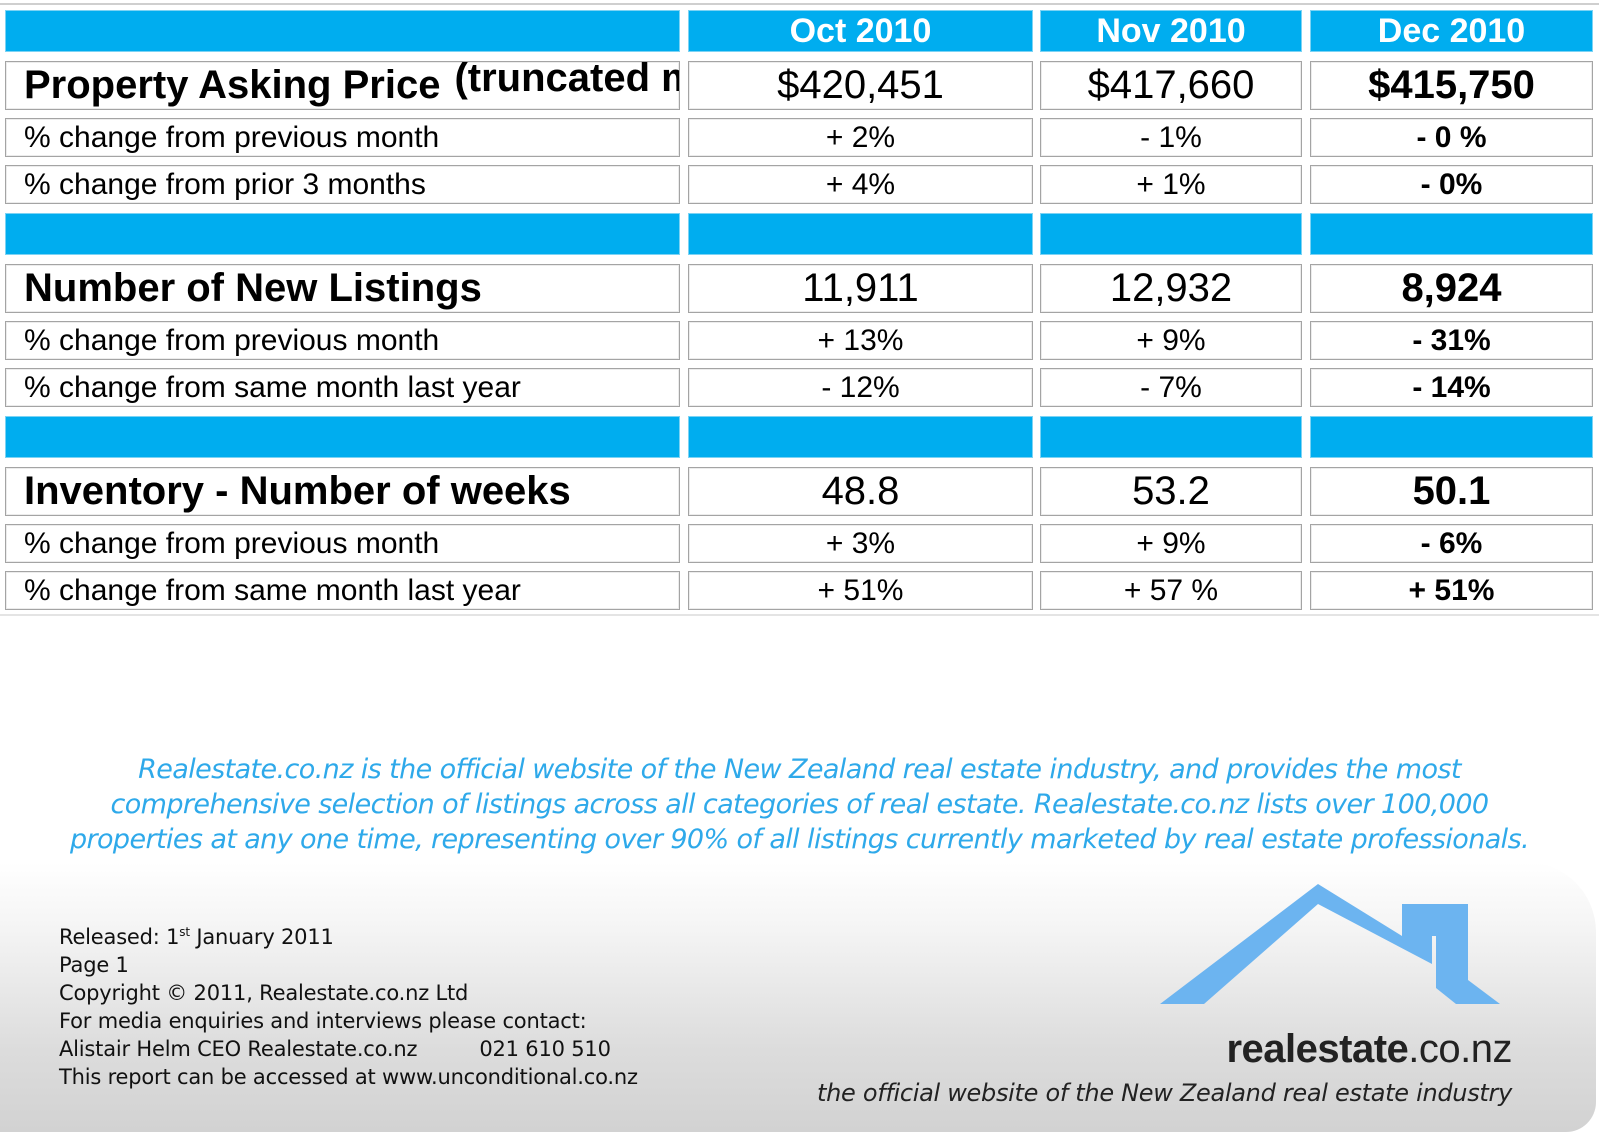  Describe the element at coordinates (566, 80) in the screenshot. I see `section-note: (truncated mean)` at that location.